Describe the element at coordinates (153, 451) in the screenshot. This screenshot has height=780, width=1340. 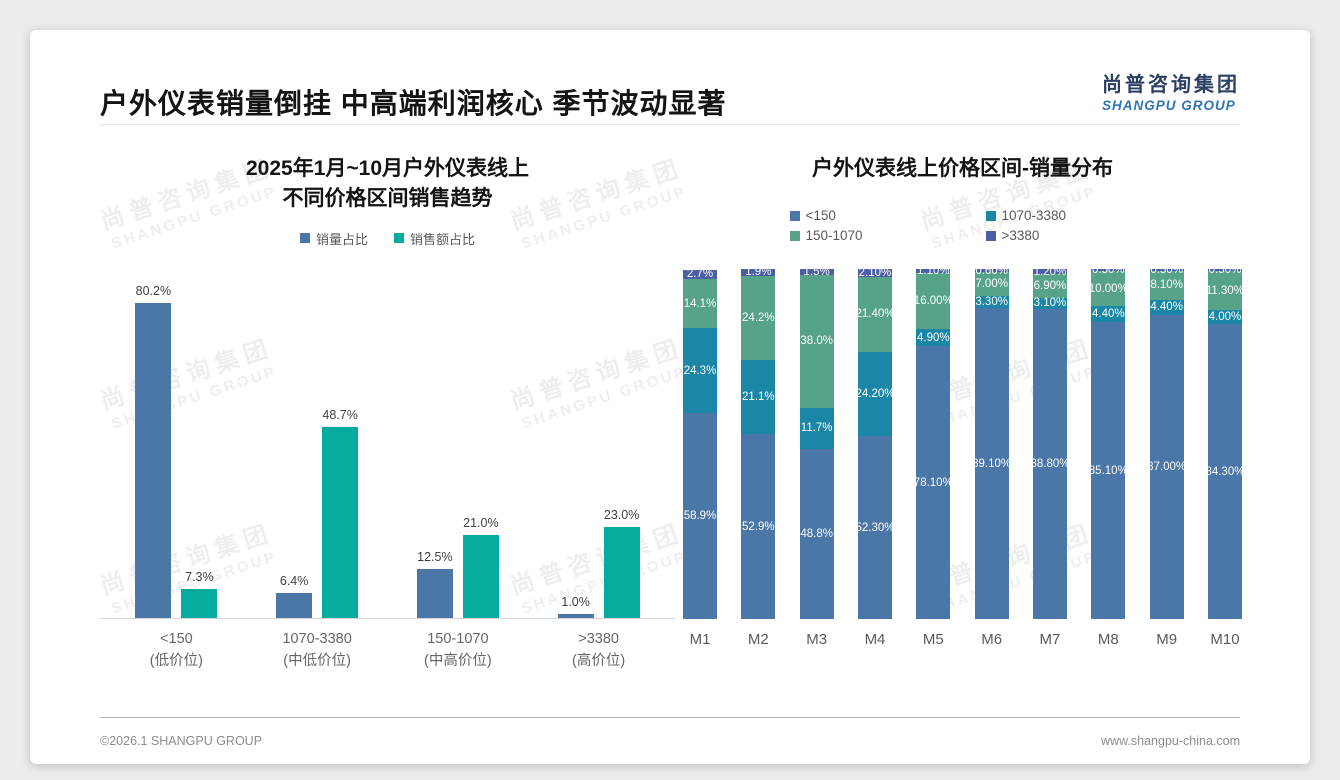
I see `bar: 80.2%` at that location.